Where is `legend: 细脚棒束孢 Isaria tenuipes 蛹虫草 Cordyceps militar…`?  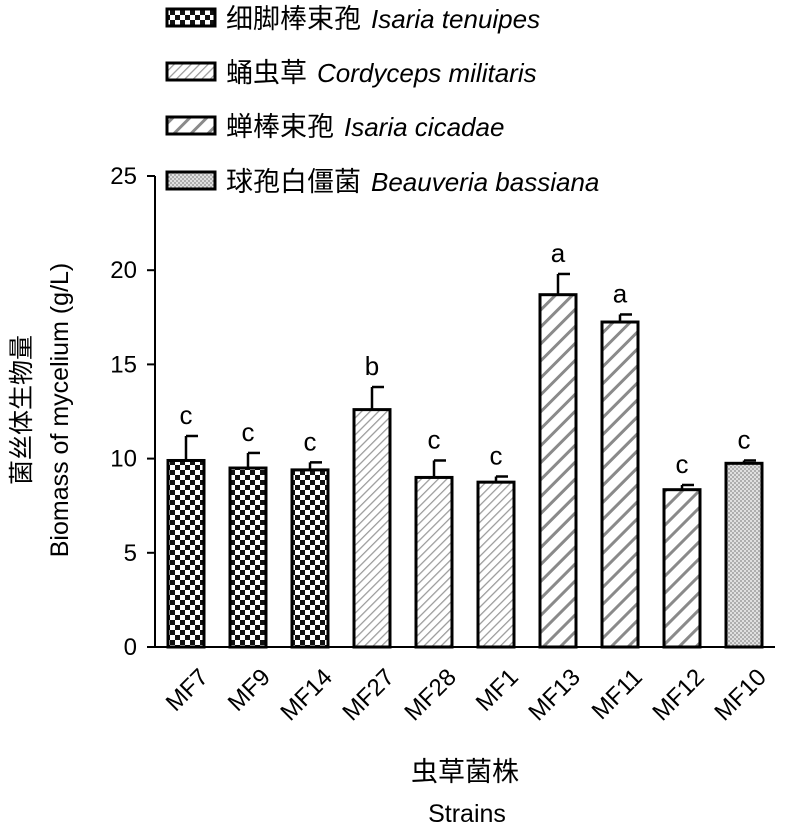 legend: 细脚棒束孢 Isaria tenuipes 蛹虫草 Cordyceps militar… is located at coordinates (382, 101).